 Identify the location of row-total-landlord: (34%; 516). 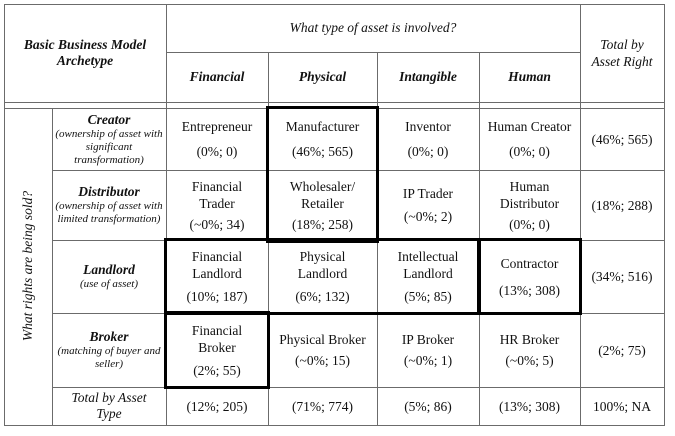
(622, 276).